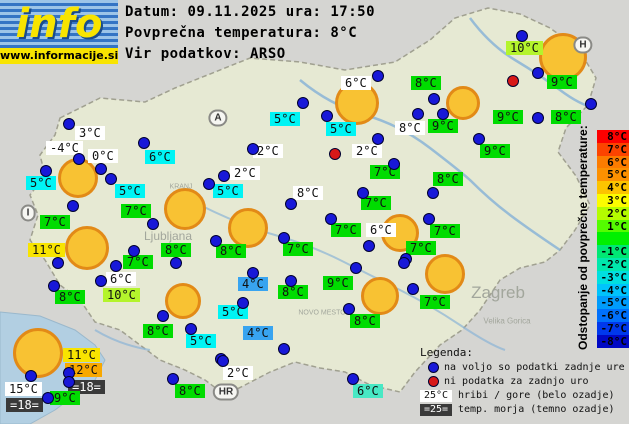 This screenshot has height=424, width=629. What do you see at coordinates (613, 239) in the screenshot?
I see `scale-band` at bounding box center [613, 239].